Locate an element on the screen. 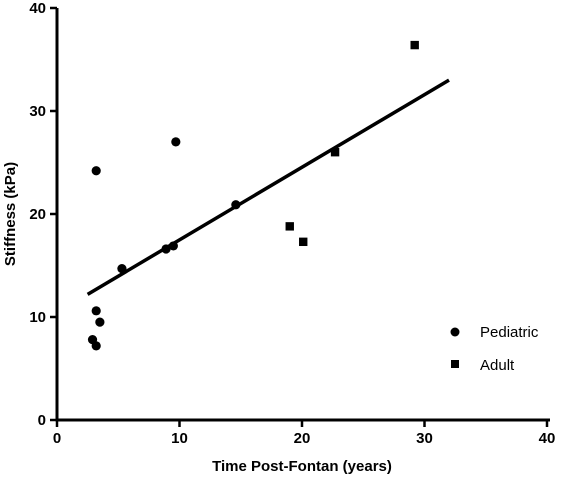 This screenshot has width=561, height=480. legend-marker-adult is located at coordinates (455, 364).